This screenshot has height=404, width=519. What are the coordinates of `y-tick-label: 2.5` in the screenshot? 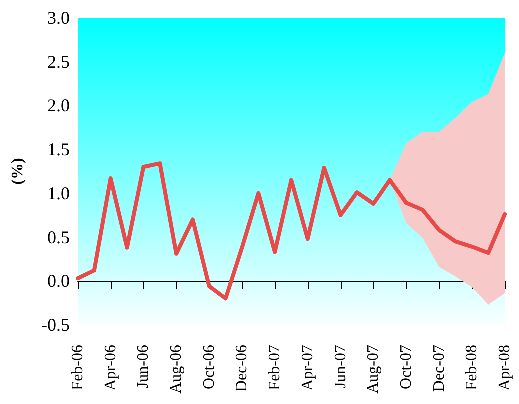 It's located at (59, 62).